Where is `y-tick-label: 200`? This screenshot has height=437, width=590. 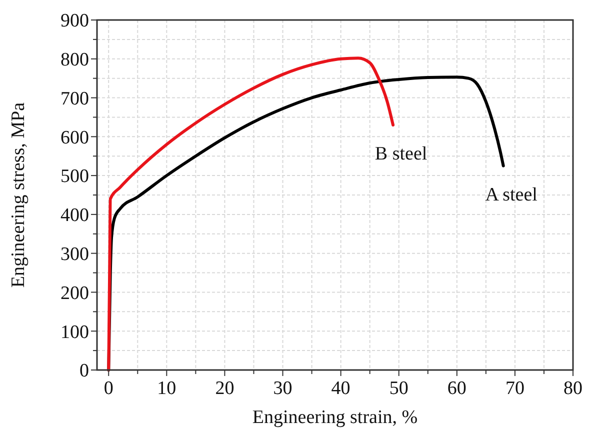 y-tick-label: 200 is located at coordinates (74, 293).